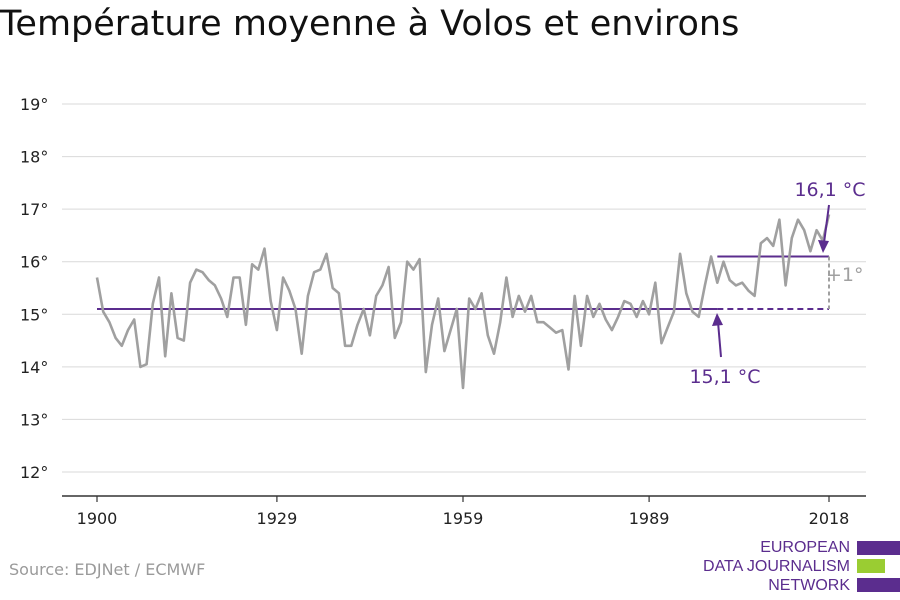 Image resolution: width=900 pixels, height=600 pixels. Describe the element at coordinates (34, 367) in the screenshot. I see `y-tick-label: 14°` at that location.